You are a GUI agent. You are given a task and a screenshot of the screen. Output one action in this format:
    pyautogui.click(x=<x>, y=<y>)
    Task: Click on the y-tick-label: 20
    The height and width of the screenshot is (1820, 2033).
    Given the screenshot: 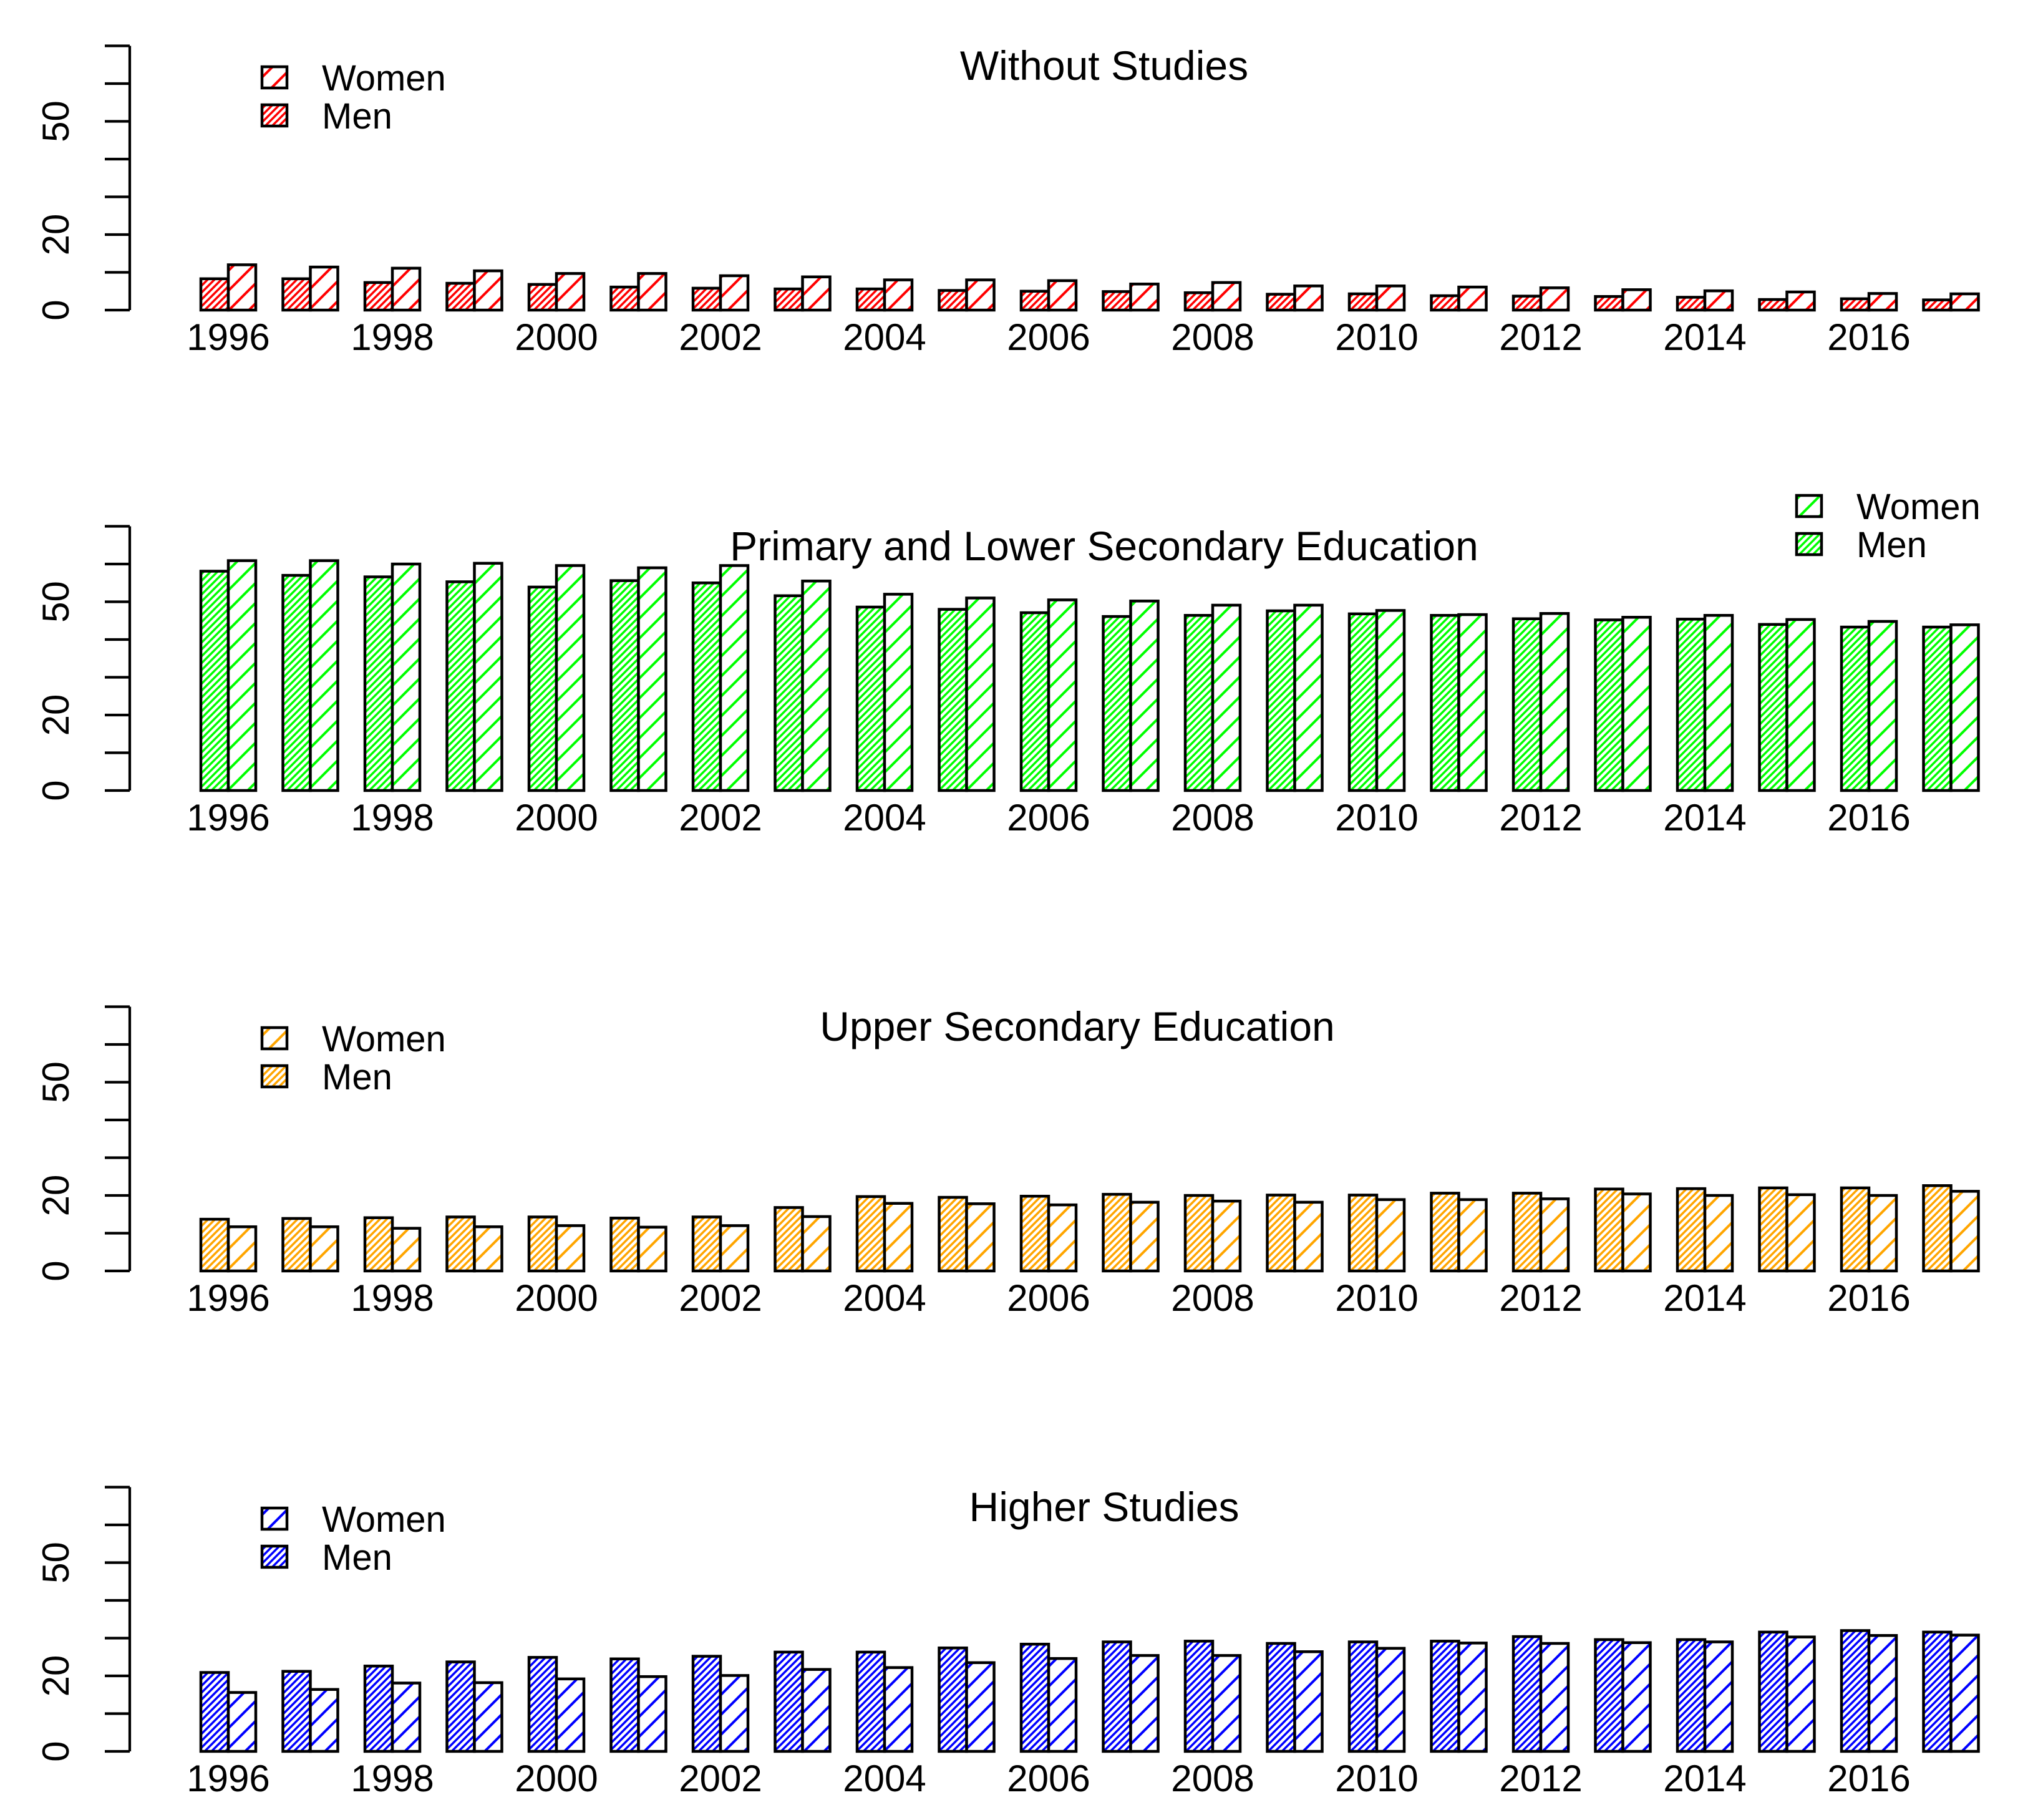 What is the action you would take?
    pyautogui.click(x=56, y=1676)
    